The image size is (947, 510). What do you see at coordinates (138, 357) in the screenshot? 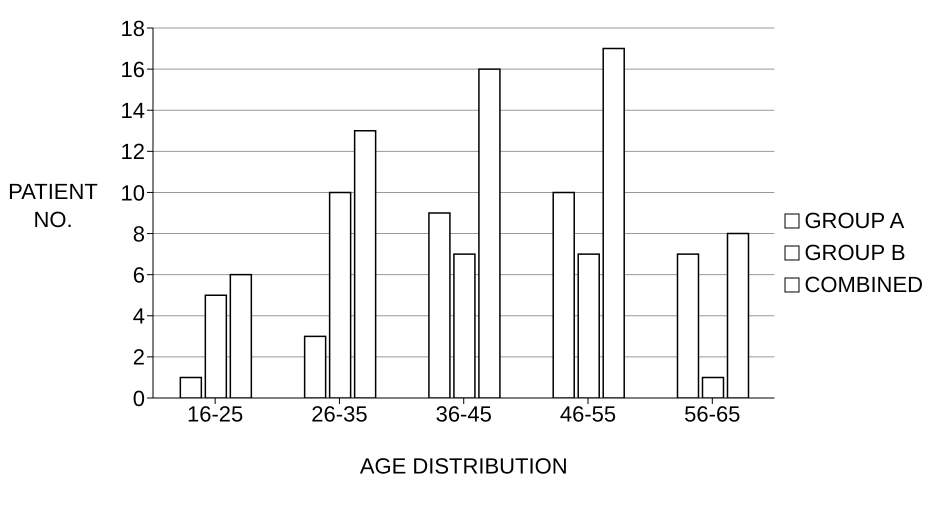
I see `y-tick-label: 2` at bounding box center [138, 357].